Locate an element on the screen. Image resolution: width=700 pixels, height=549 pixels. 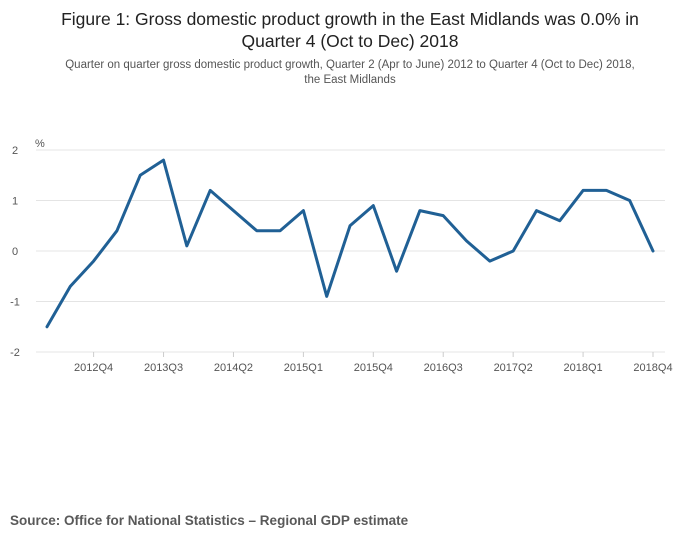
x-tick-label: 2016Q3 is located at coordinates (443, 368).